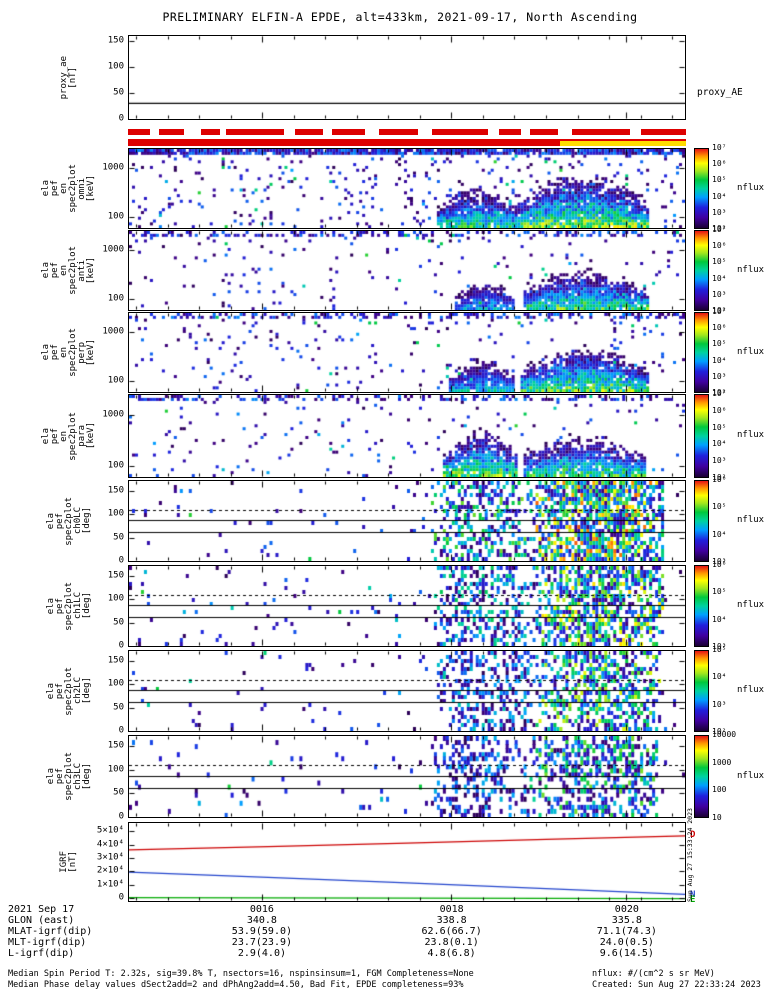  I want to click on panel-ela_pef_en_spec2plot_anti, so click(407, 270).